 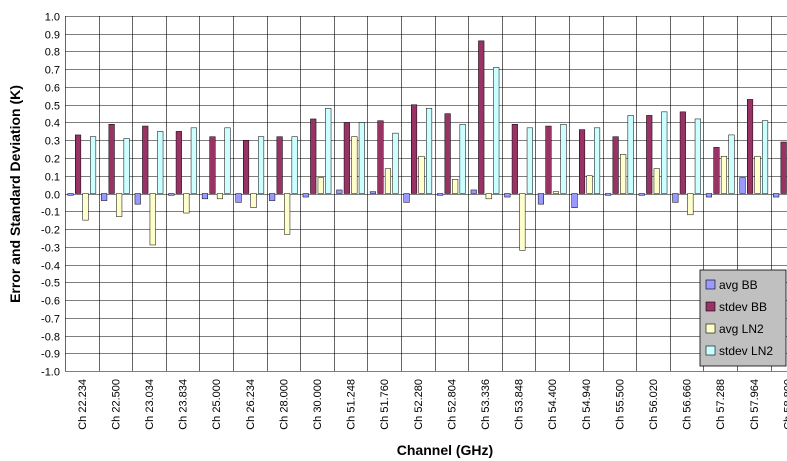 What do you see at coordinates (352, 404) in the screenshot?
I see `x-tick-label: Ch 51.248` at bounding box center [352, 404].